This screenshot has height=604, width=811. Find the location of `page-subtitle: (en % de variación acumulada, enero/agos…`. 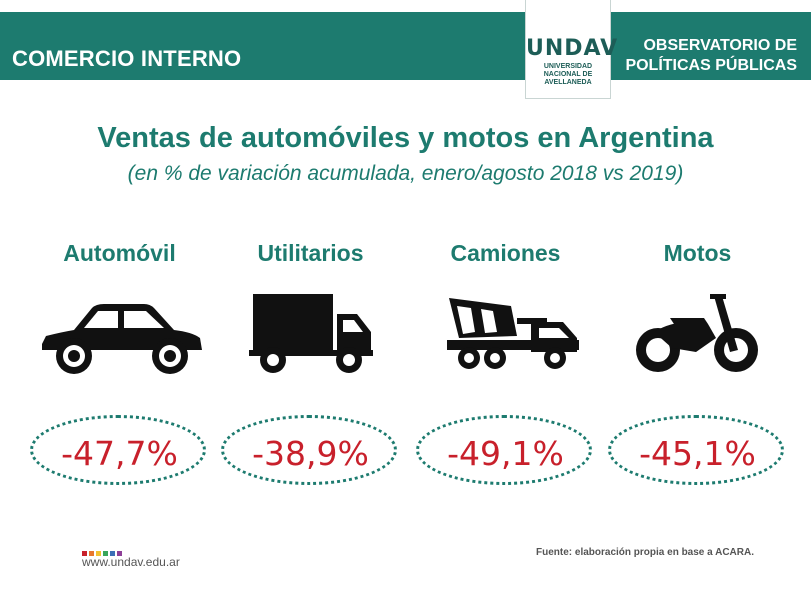

page-subtitle: (en % de variación acumulada, enero/agos… is located at coordinates (405, 173).